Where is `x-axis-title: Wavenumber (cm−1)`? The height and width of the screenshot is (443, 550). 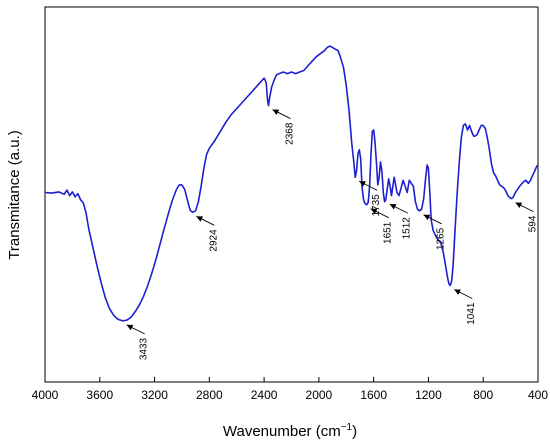 x-axis-title: Wavenumber (cm−1) is located at coordinates (290, 431).